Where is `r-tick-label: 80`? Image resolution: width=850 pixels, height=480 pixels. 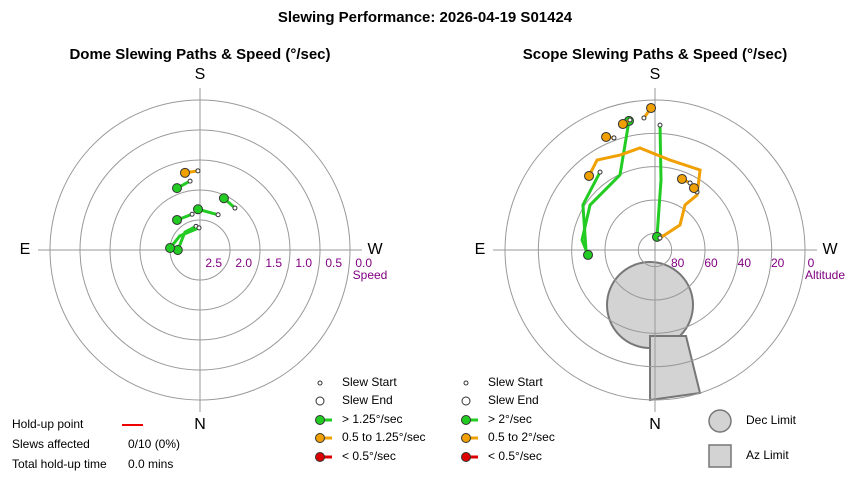
r-tick-label: 80 is located at coordinates (678, 263).